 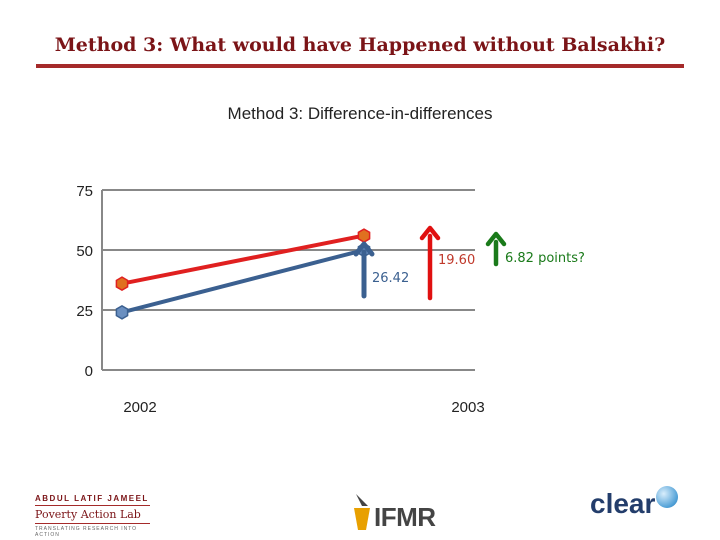 I want to click on chart-title: Method 3: Difference-in-differences, so click(x=360, y=113).